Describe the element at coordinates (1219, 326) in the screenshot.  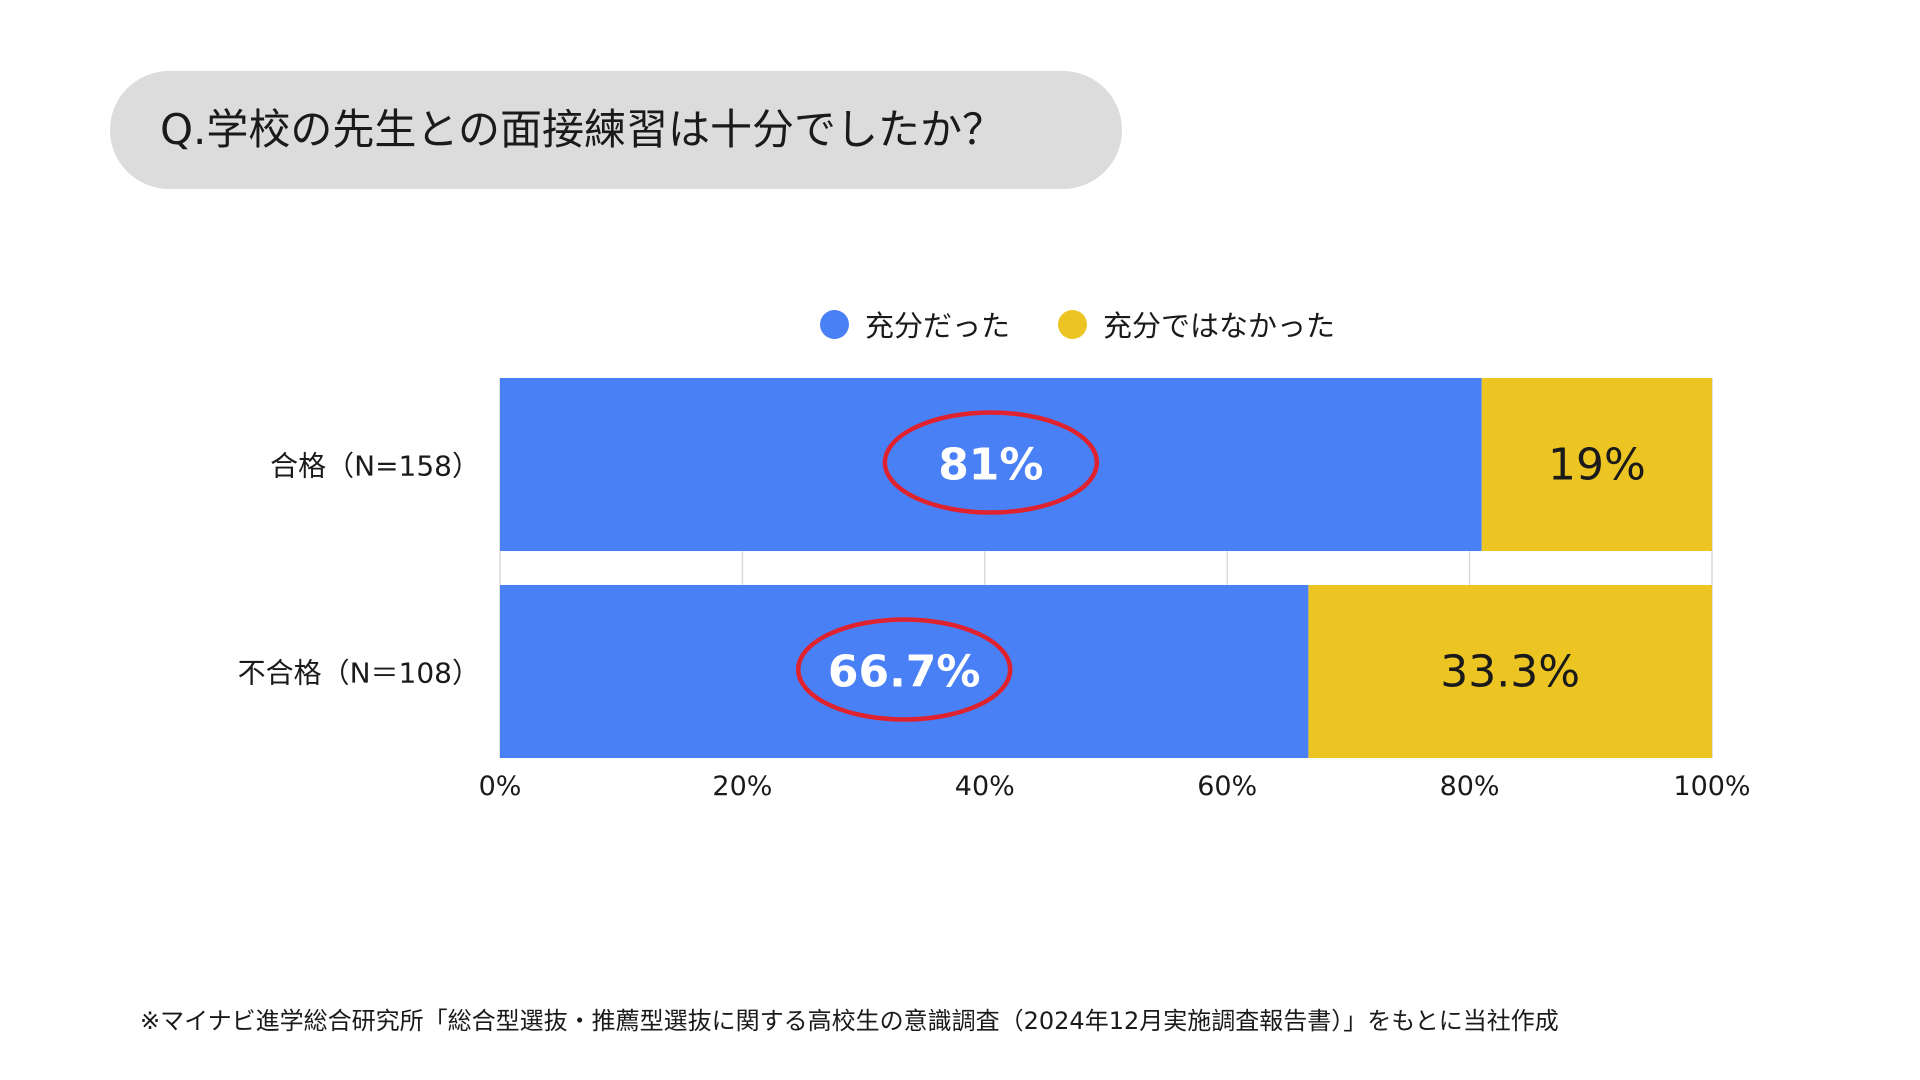
I see `legend-label-insufficient: 充分ではなかった` at that location.